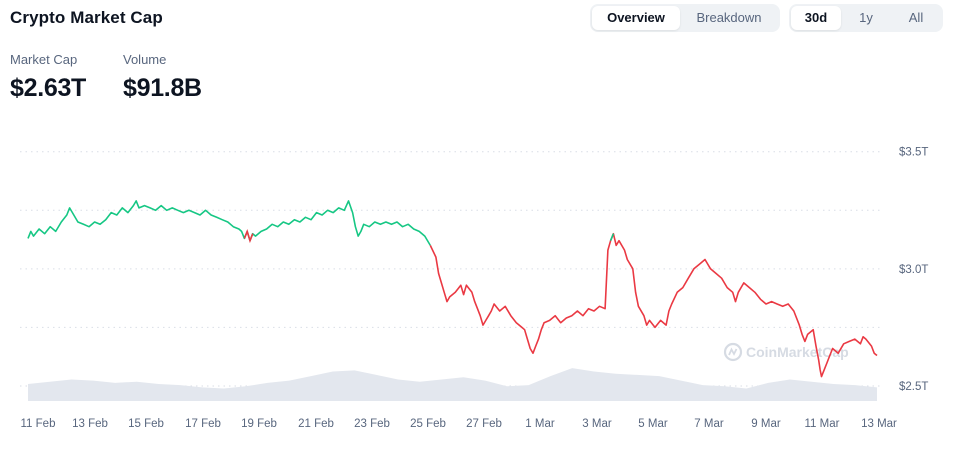 The image size is (955, 461). What do you see at coordinates (653, 424) in the screenshot?
I see `x-tick-label: 5 Mar` at bounding box center [653, 424].